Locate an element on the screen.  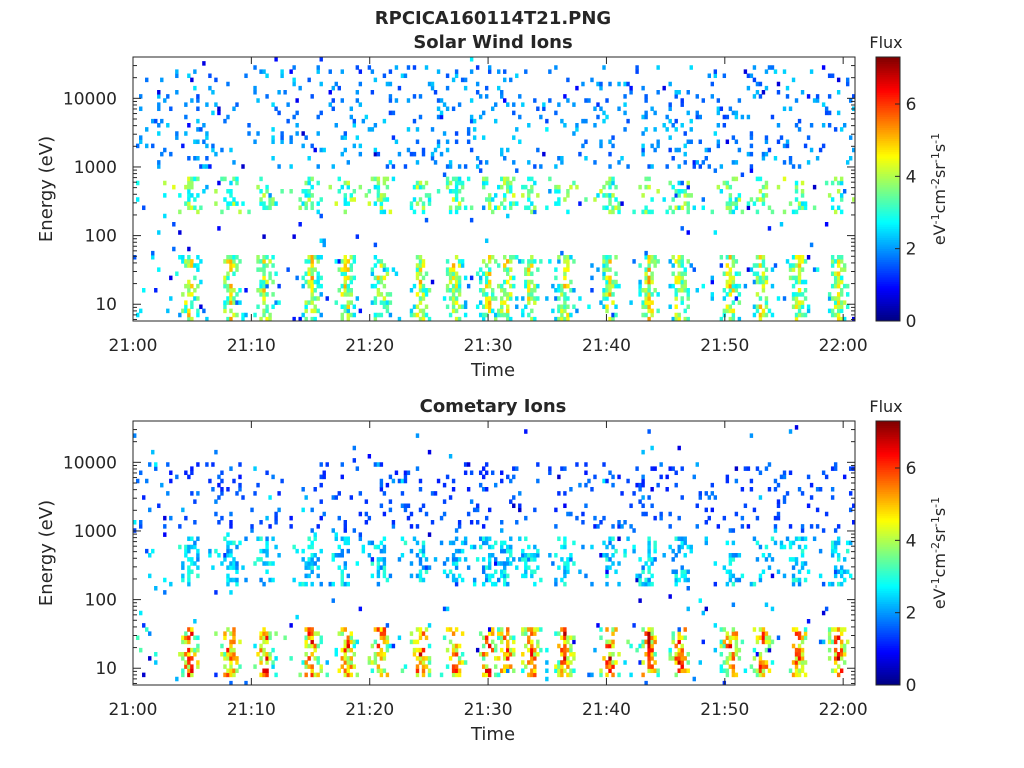
y-tick-label: 100 is located at coordinates (101, 601).